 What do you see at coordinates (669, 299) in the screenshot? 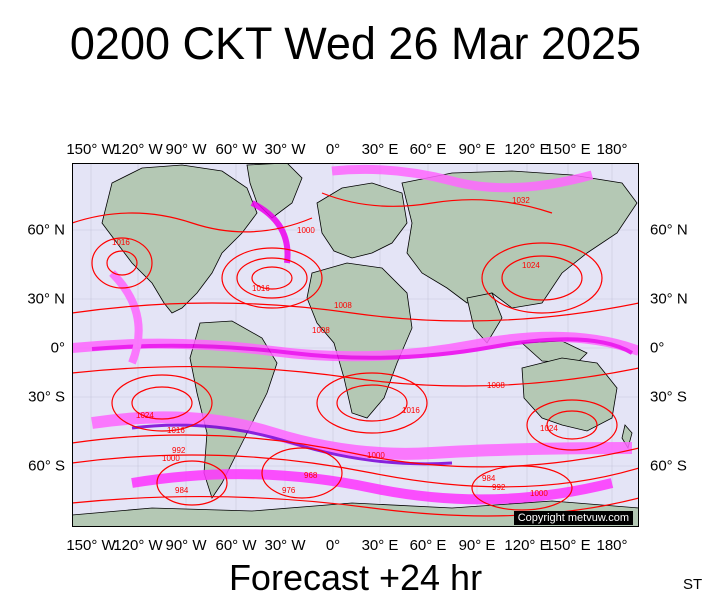
I see `lat-label-right: 30° N` at bounding box center [669, 299].